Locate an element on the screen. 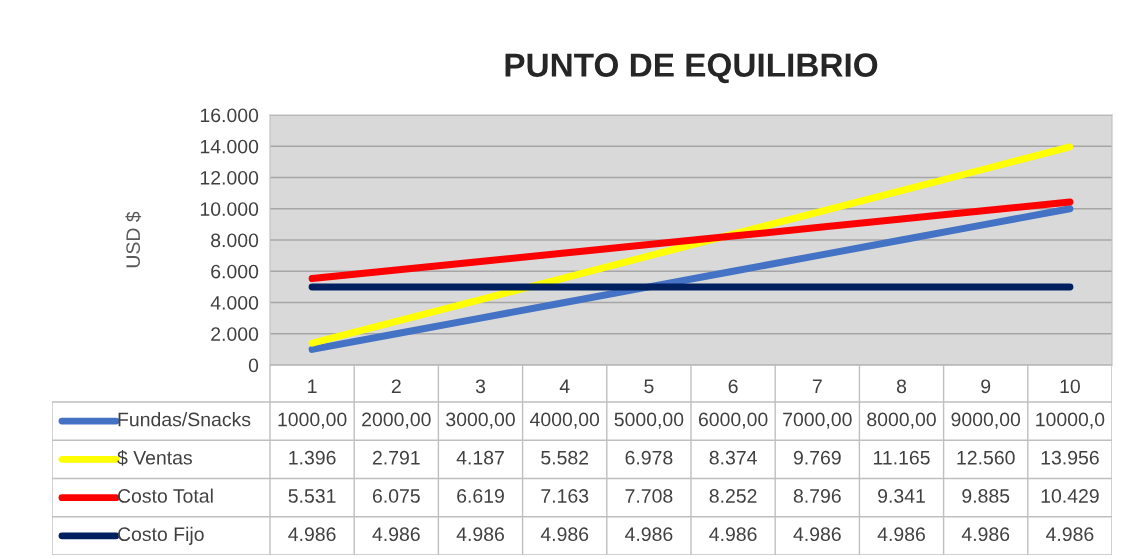 This screenshot has height=559, width=1129. x-tick-label: 2 is located at coordinates (396, 386).